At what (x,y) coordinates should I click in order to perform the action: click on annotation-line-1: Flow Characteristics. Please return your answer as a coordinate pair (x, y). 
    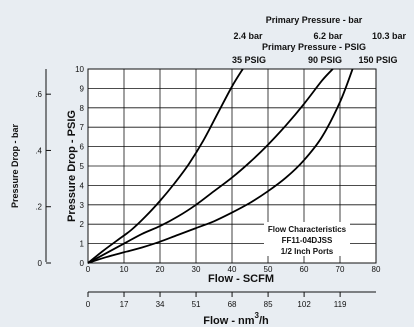
    Looking at the image, I should click on (307, 229).